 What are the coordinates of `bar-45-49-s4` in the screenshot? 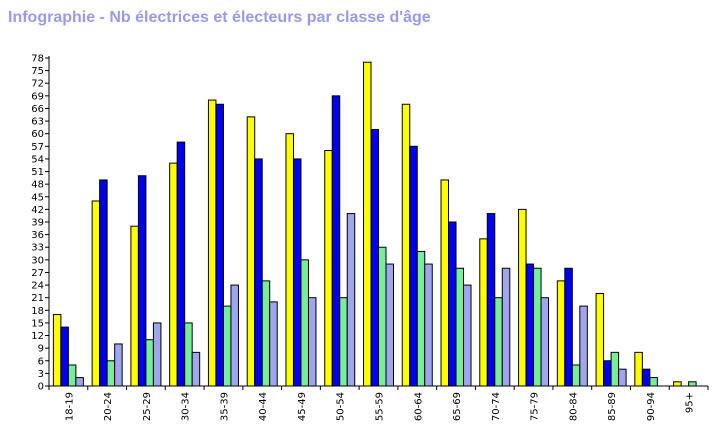 It's located at (312, 342).